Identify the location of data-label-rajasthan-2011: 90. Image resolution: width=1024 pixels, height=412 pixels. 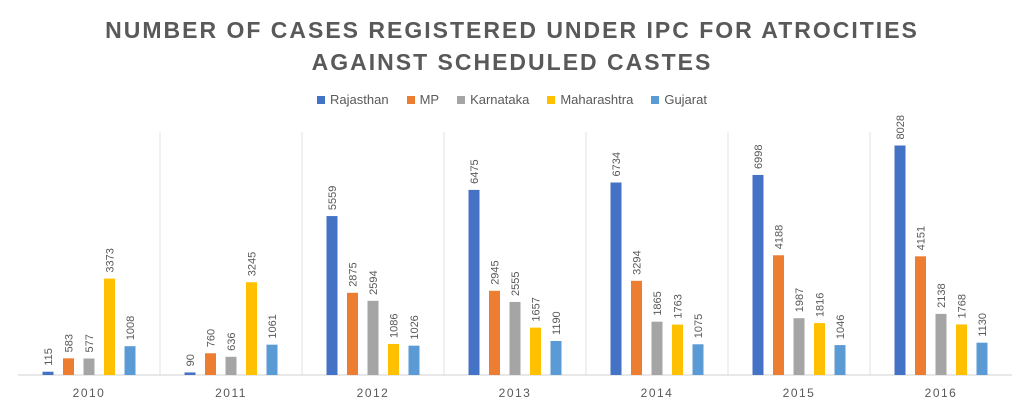
(191, 360).